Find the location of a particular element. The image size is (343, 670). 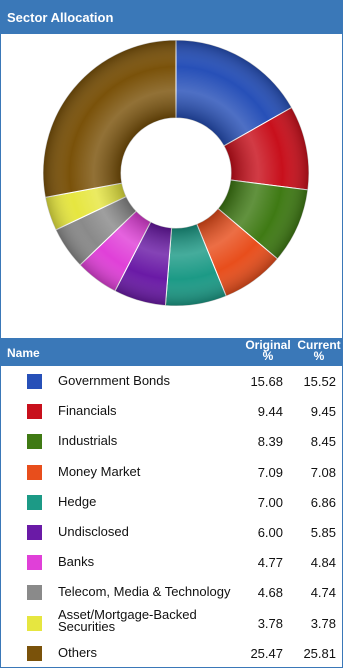

table-header: Name Original % Current % is located at coordinates (171, 352).